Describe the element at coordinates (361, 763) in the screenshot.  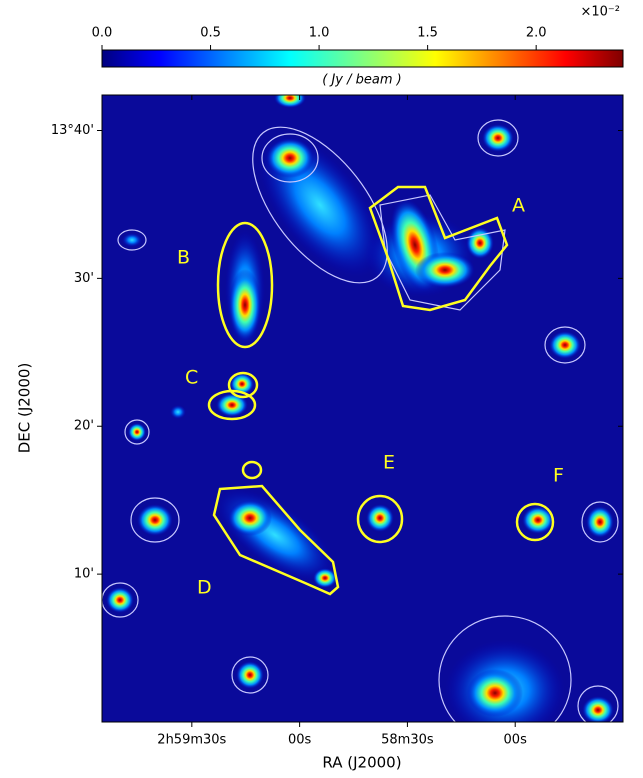
I see `x-axis-title: RA (J2000)` at that location.